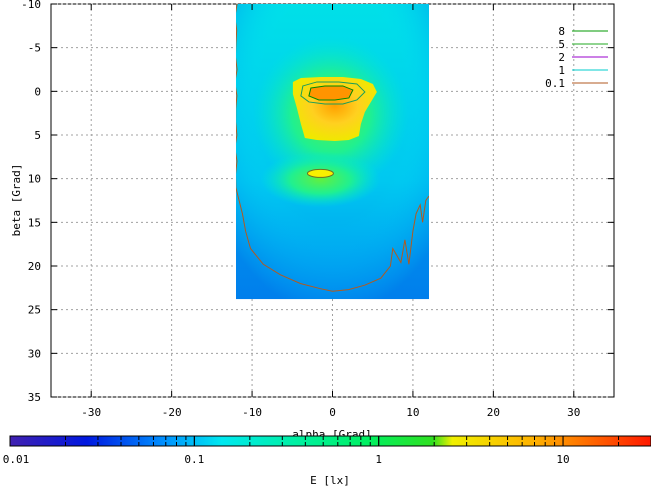  Describe the element at coordinates (327, 451) in the screenshot. I see `colorbar-ticks: 0.01 0.1 1 10` at that location.